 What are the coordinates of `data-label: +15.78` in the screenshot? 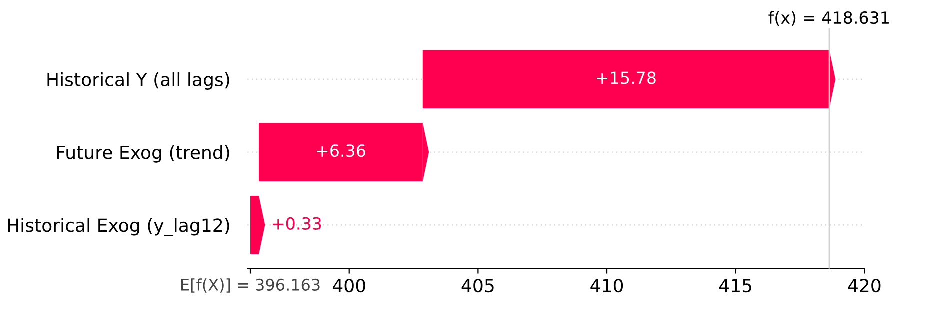 It's located at (626, 78).